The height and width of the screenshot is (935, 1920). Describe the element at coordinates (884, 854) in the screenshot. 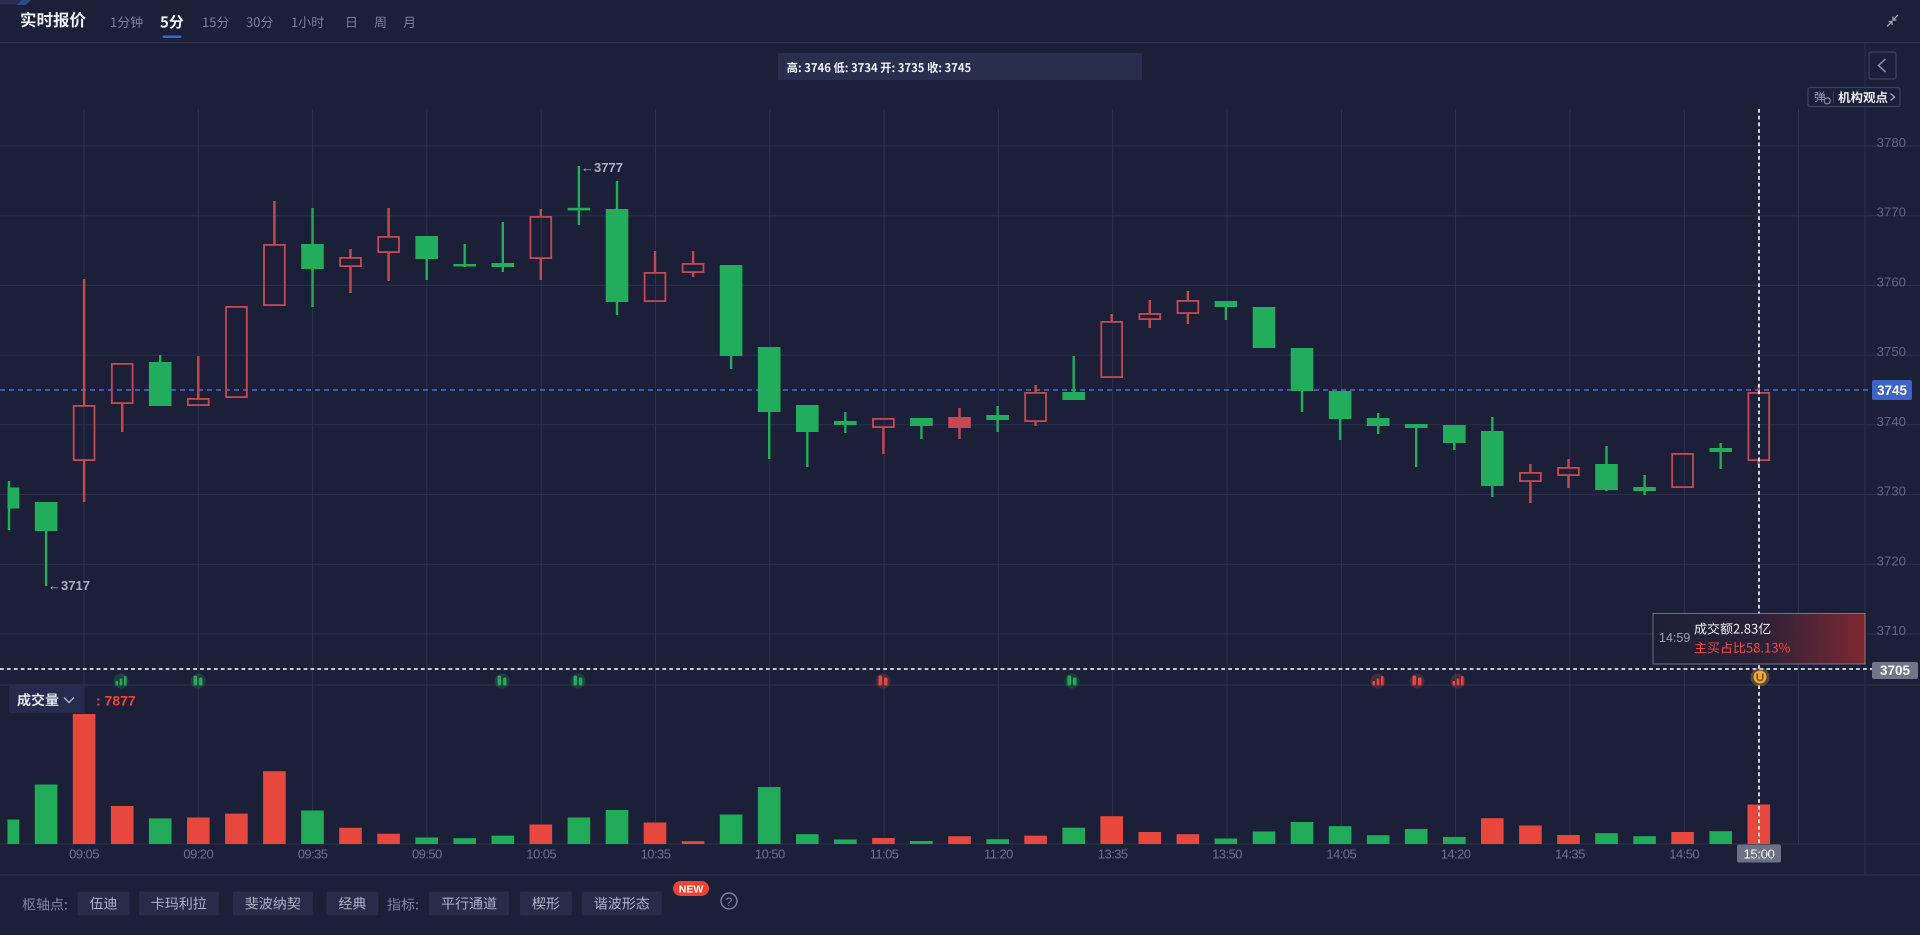

I see `svg-text: 11:05` at that location.